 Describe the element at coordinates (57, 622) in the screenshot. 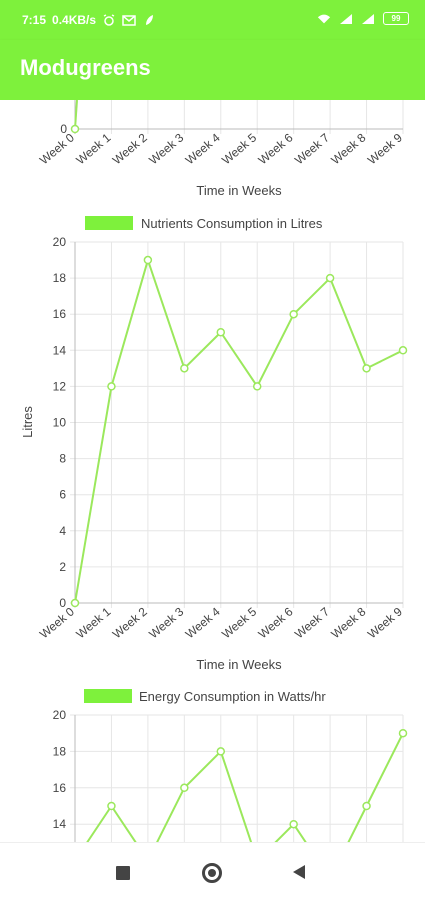

I see `chart2-x-tick-label: Week 0` at that location.